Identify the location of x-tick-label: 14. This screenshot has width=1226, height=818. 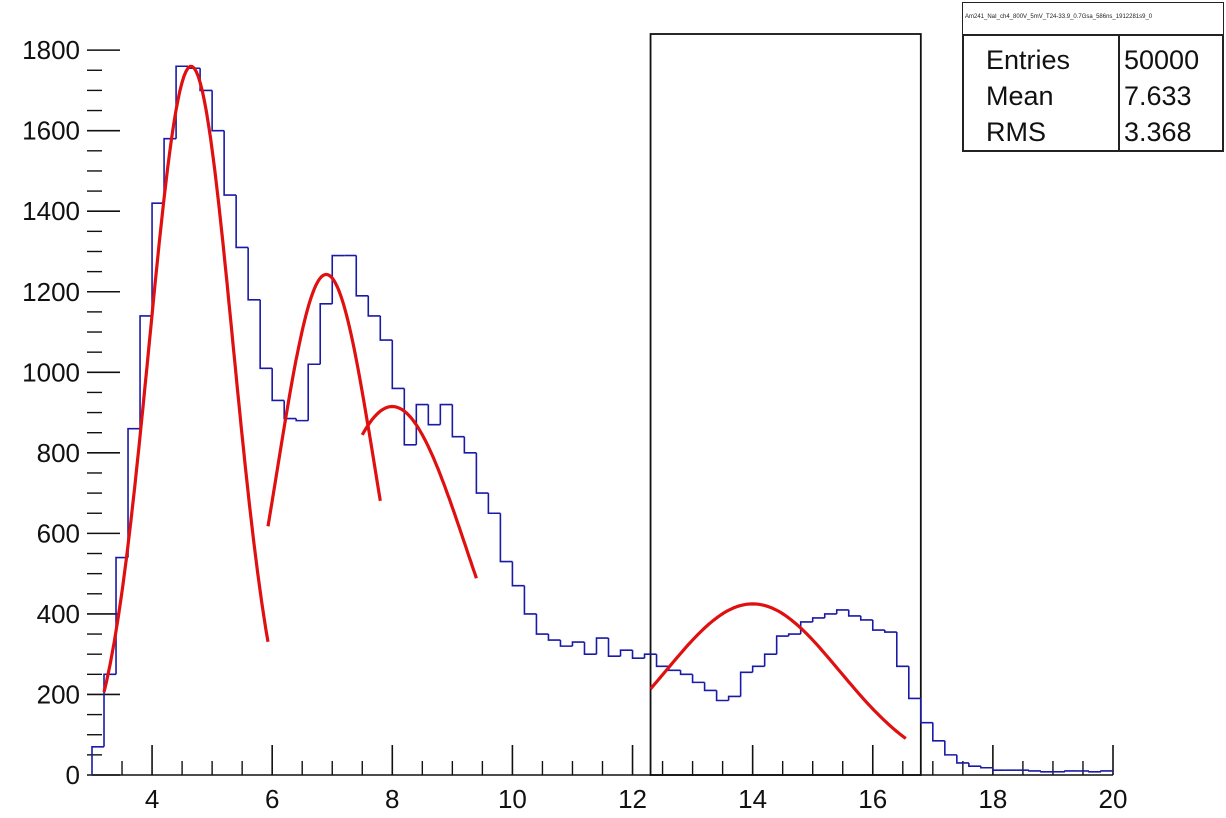
(752, 798).